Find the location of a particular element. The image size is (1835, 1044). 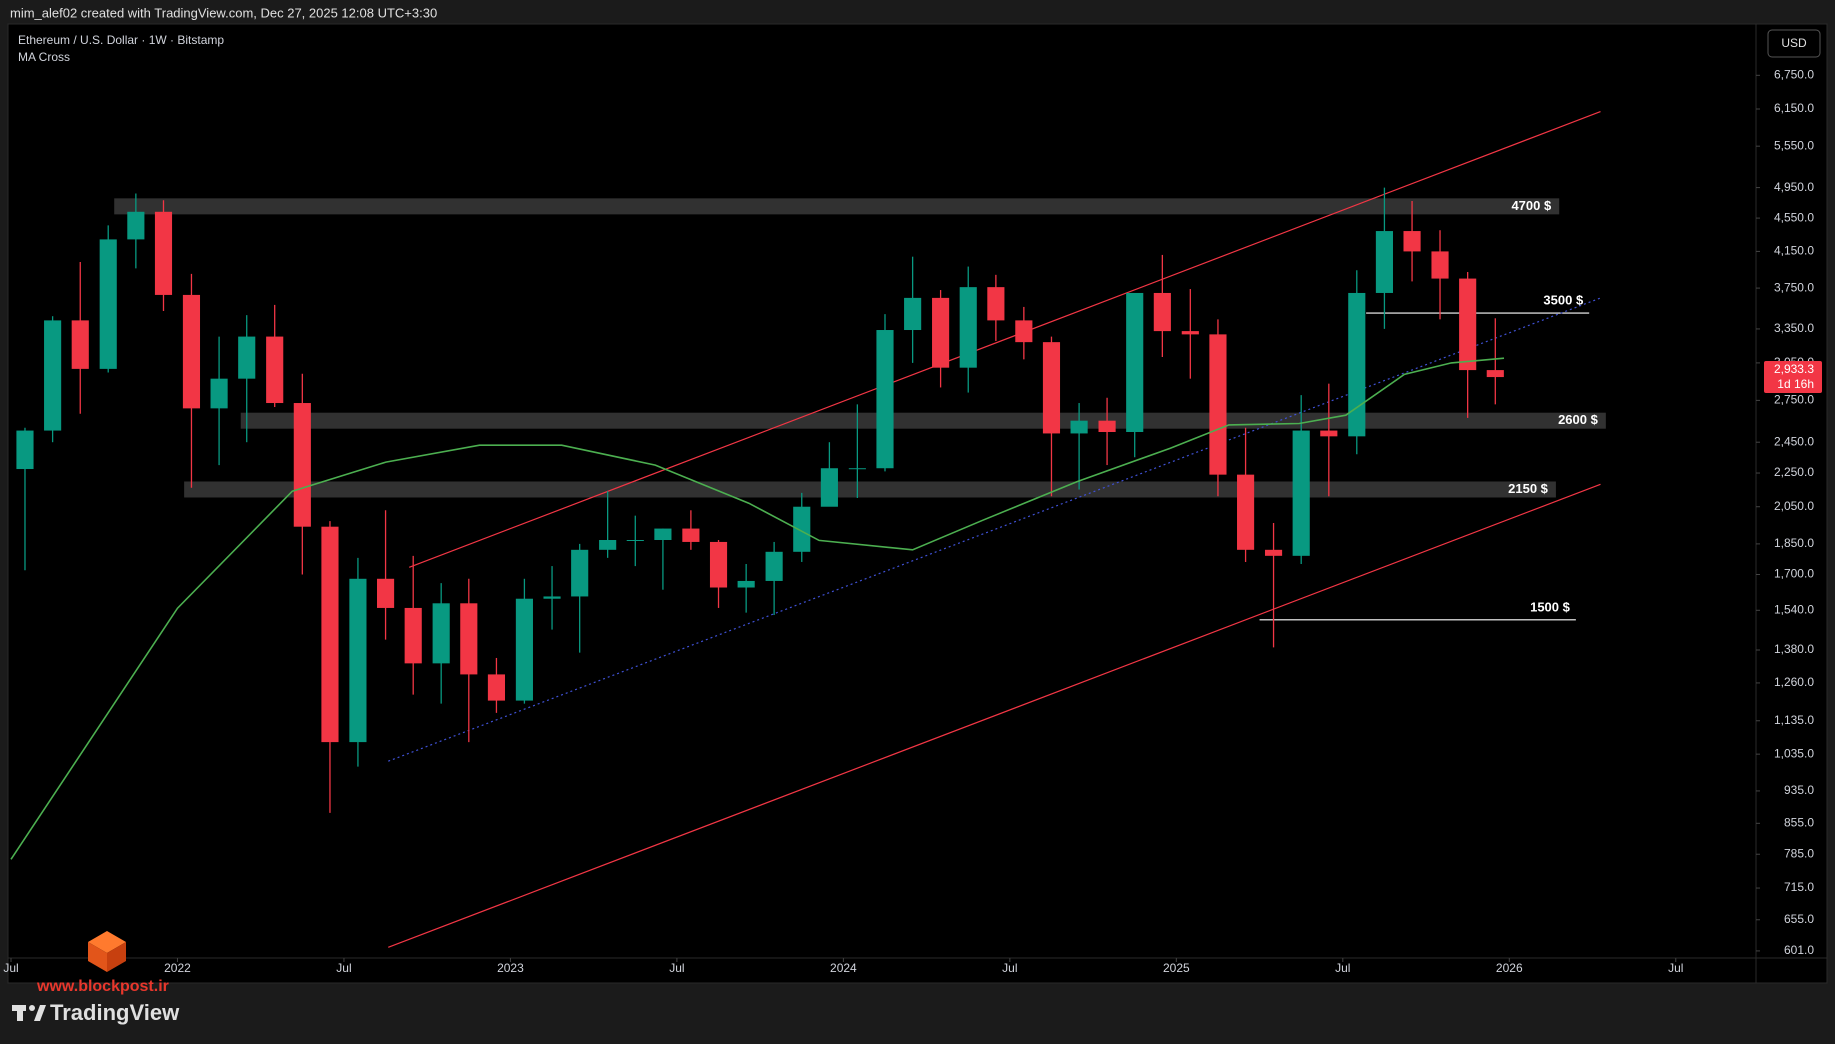

y-tick-label: 2,750.0 is located at coordinates (1794, 400).